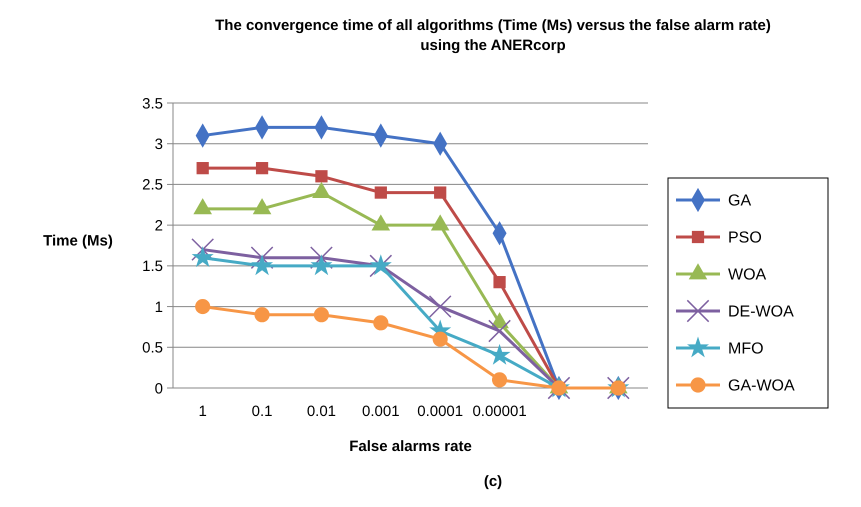  I want to click on y-tick-label: 2.5, so click(152, 185).